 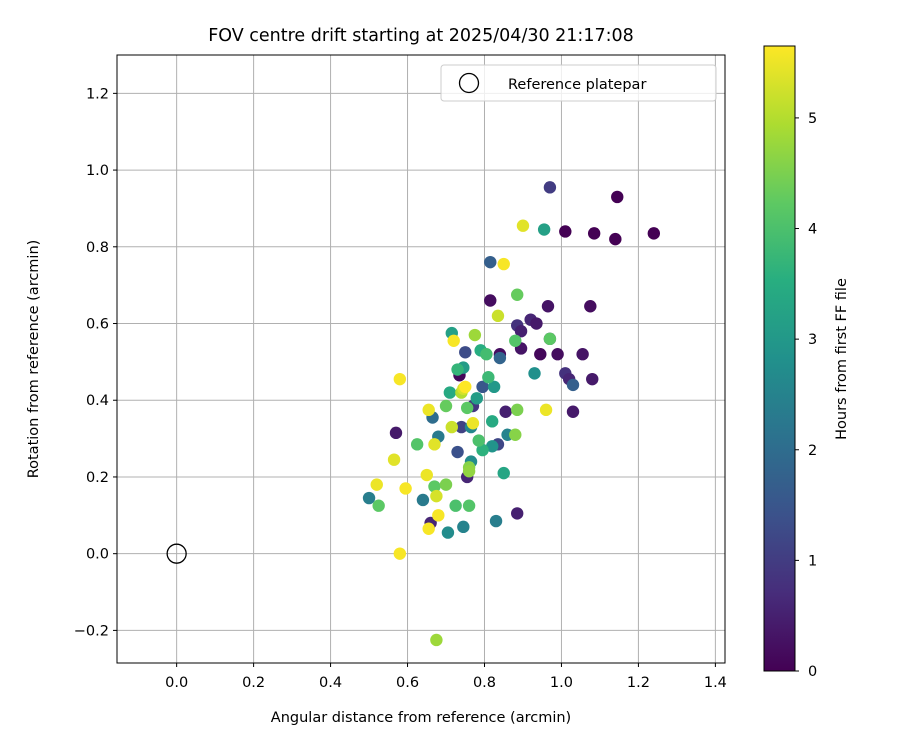 What do you see at coordinates (95, 362) in the screenshot?
I see `y-axis-ticks: −0.2 0.0 0.2 0.4 0.6 0.8 1.0 1.2` at bounding box center [95, 362].